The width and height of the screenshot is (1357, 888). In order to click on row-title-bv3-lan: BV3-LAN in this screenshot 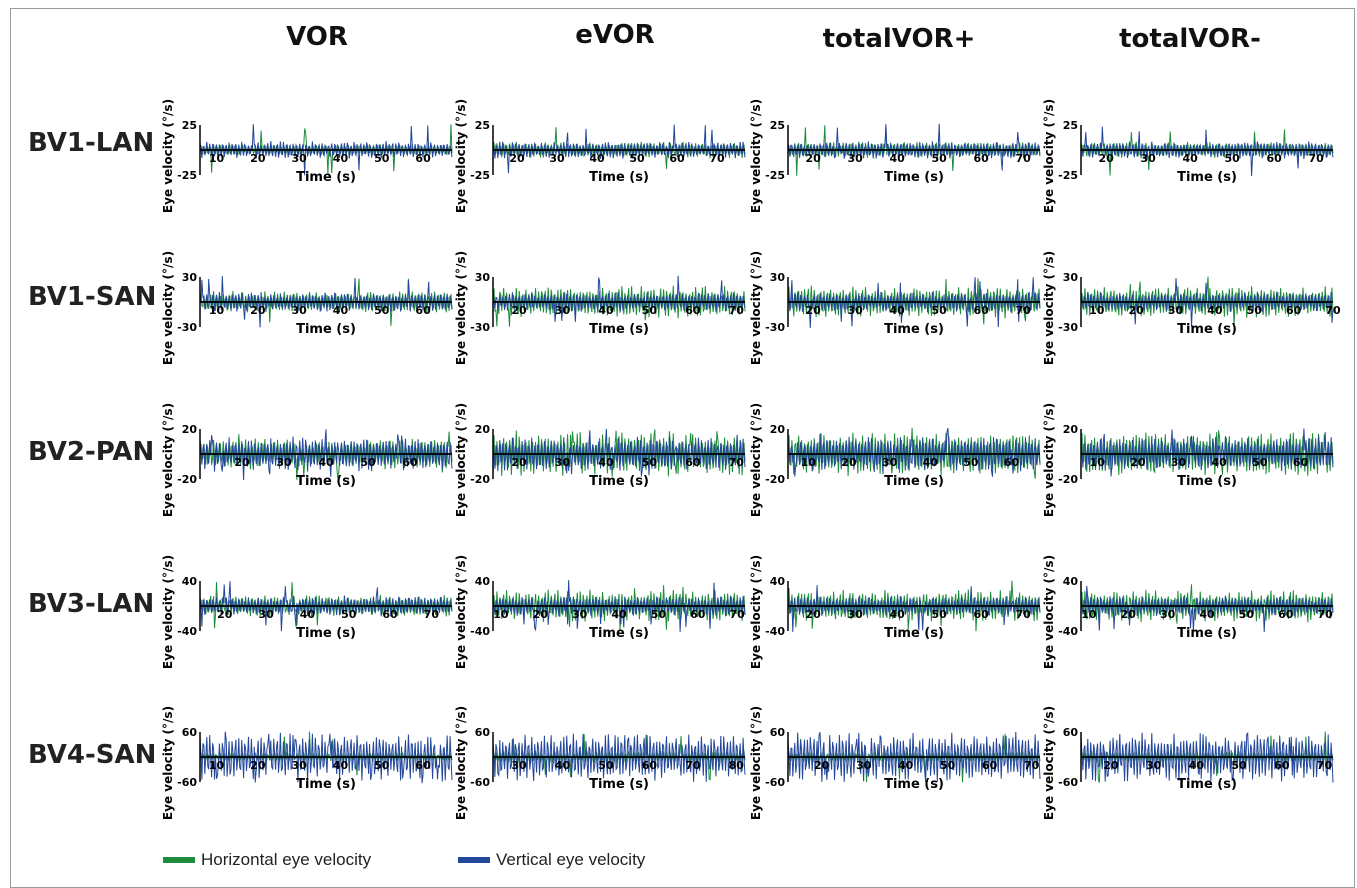, I will do `click(91, 604)`.